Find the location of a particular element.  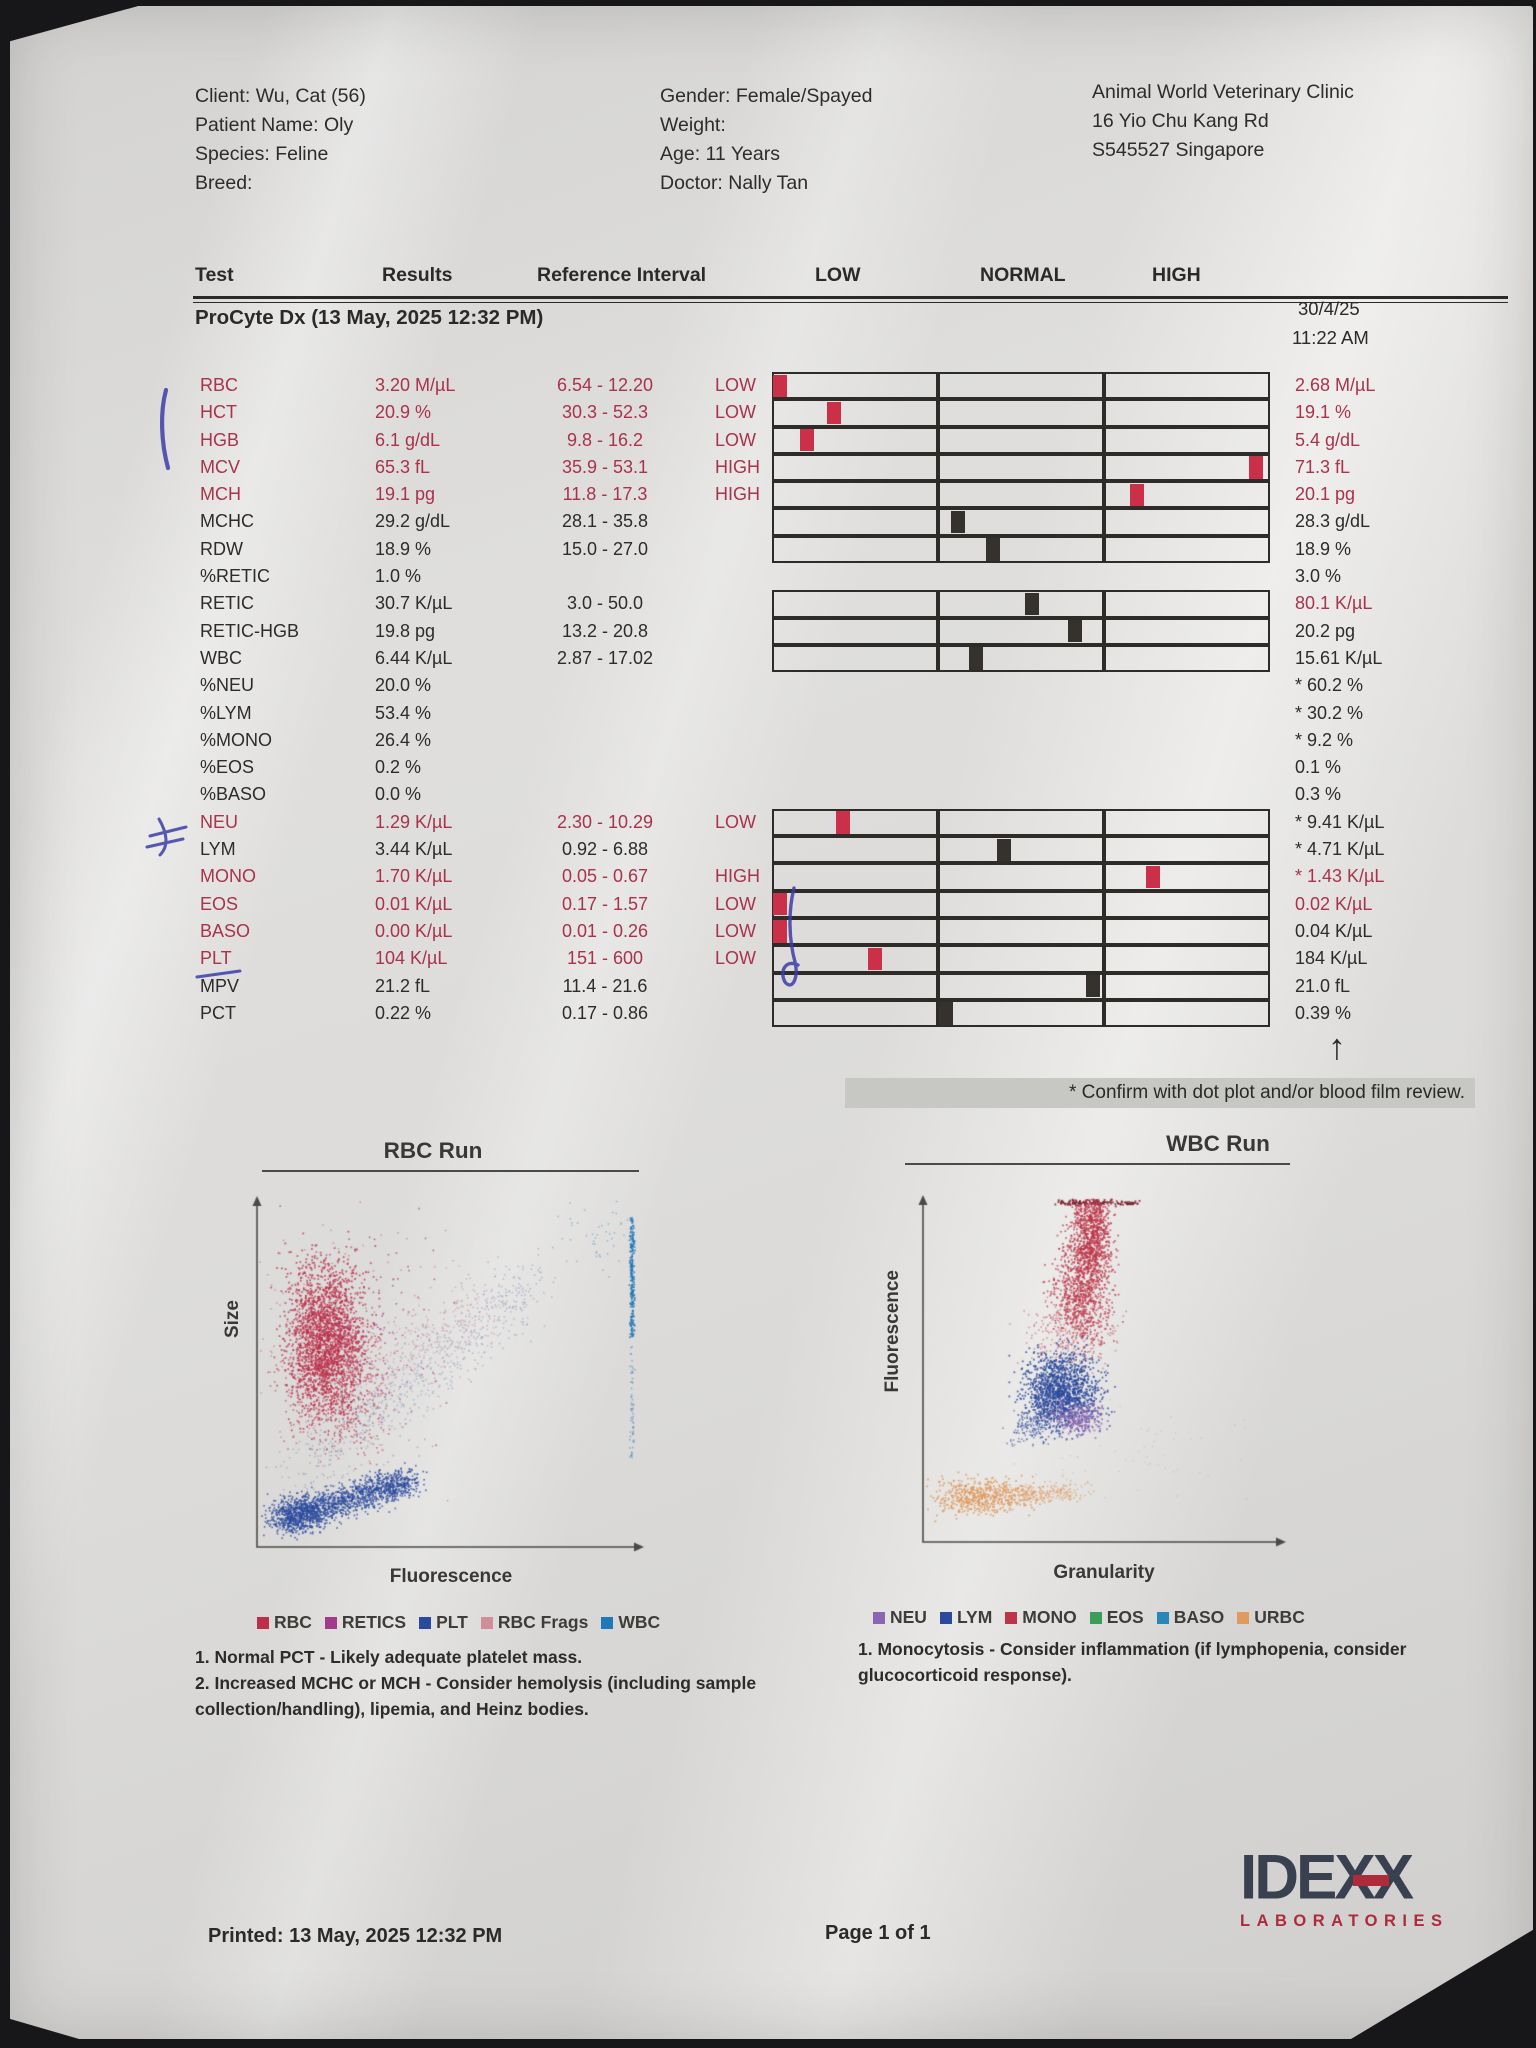

legend-item-MONO: MONO is located at coordinates (1041, 1617).